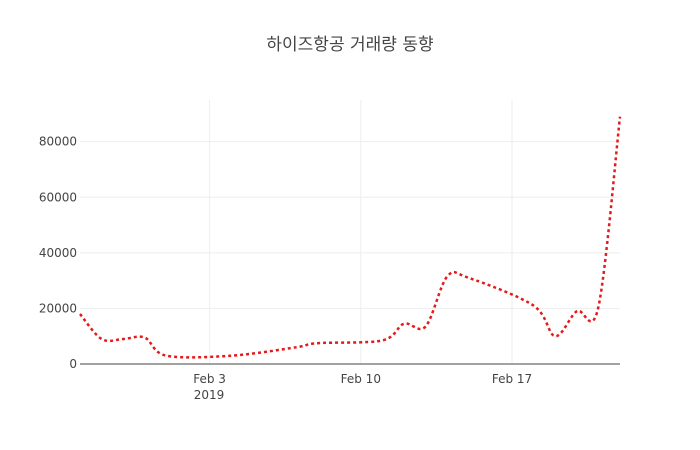  What do you see at coordinates (58, 253) in the screenshot?
I see `y-tick-label: 40000` at bounding box center [58, 253].